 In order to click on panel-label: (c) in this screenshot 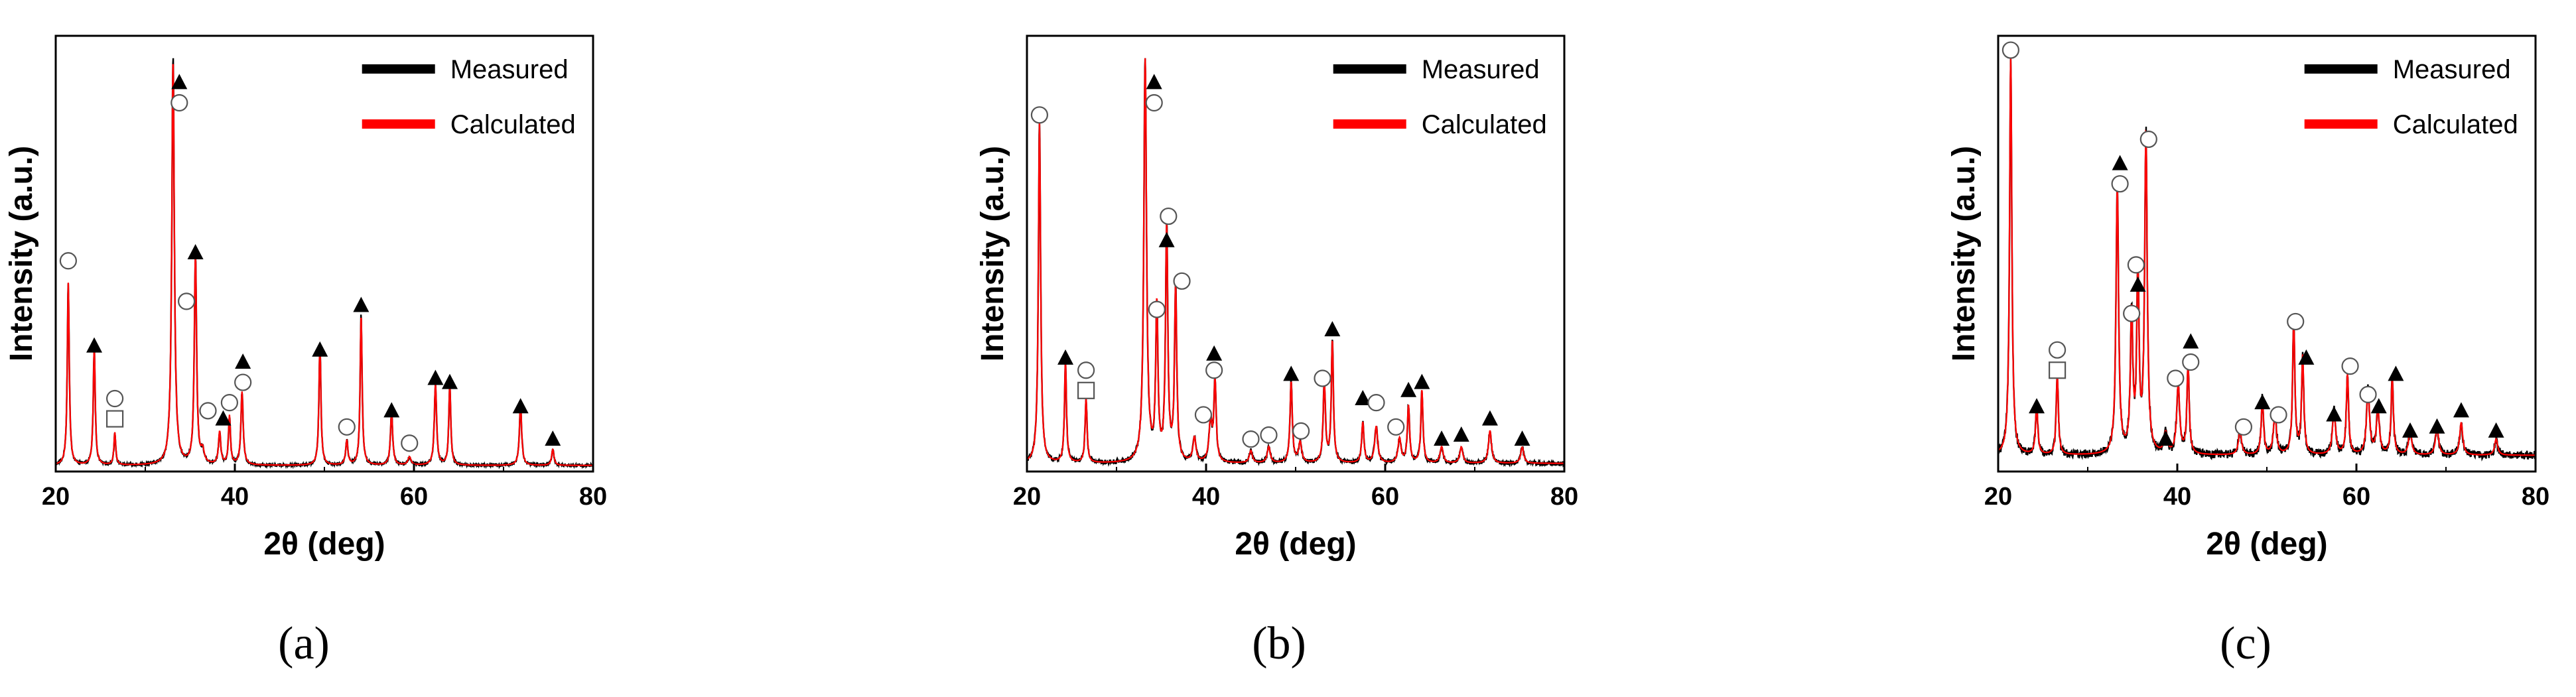, I will do `click(2245, 643)`.